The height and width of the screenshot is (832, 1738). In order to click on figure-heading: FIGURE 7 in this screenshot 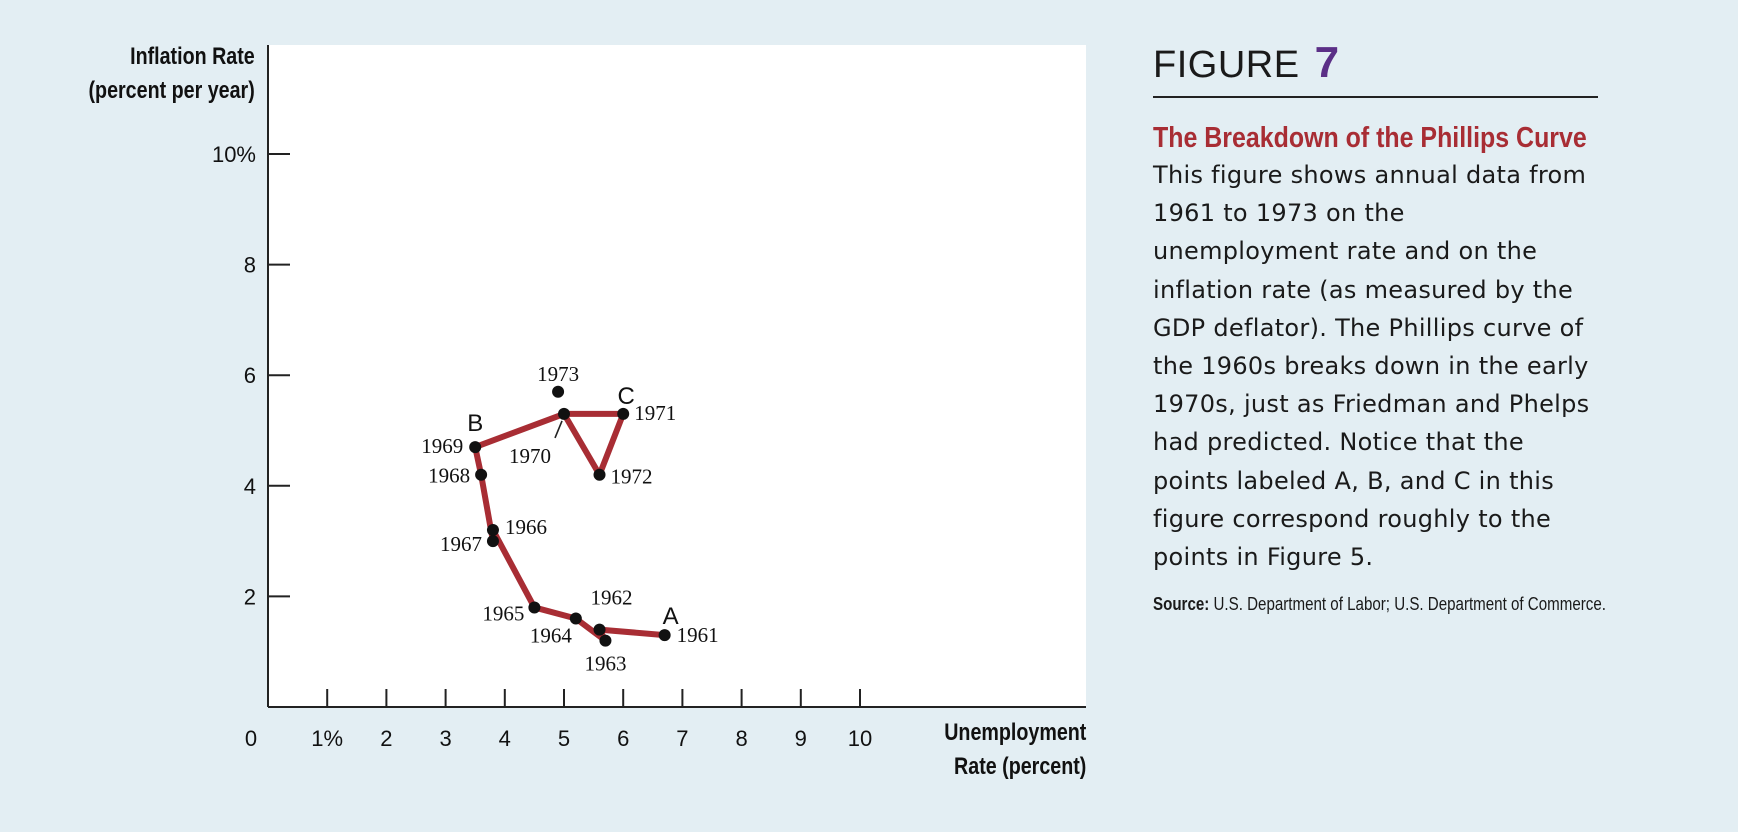, I will do `click(1375, 68)`.